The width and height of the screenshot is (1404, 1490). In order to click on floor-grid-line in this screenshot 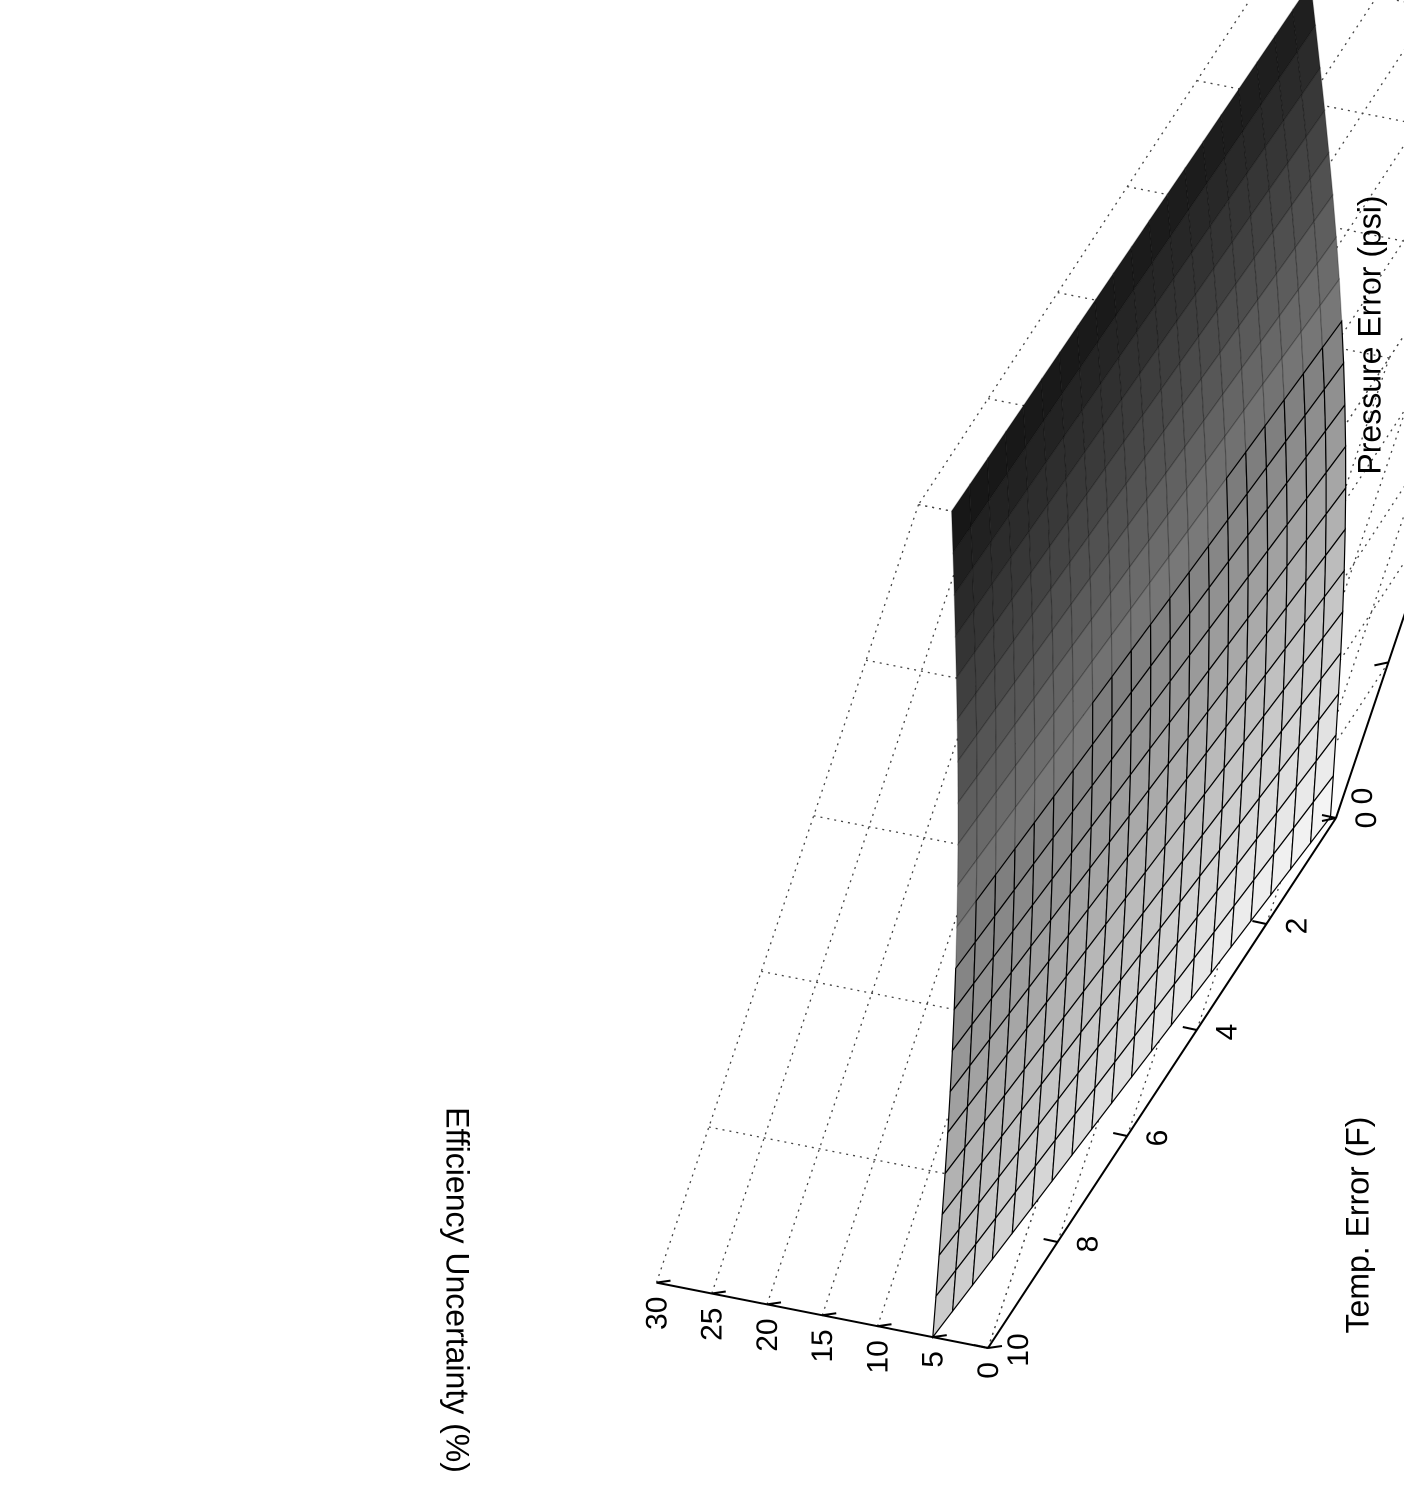, I will do `click(1248, 799)`.